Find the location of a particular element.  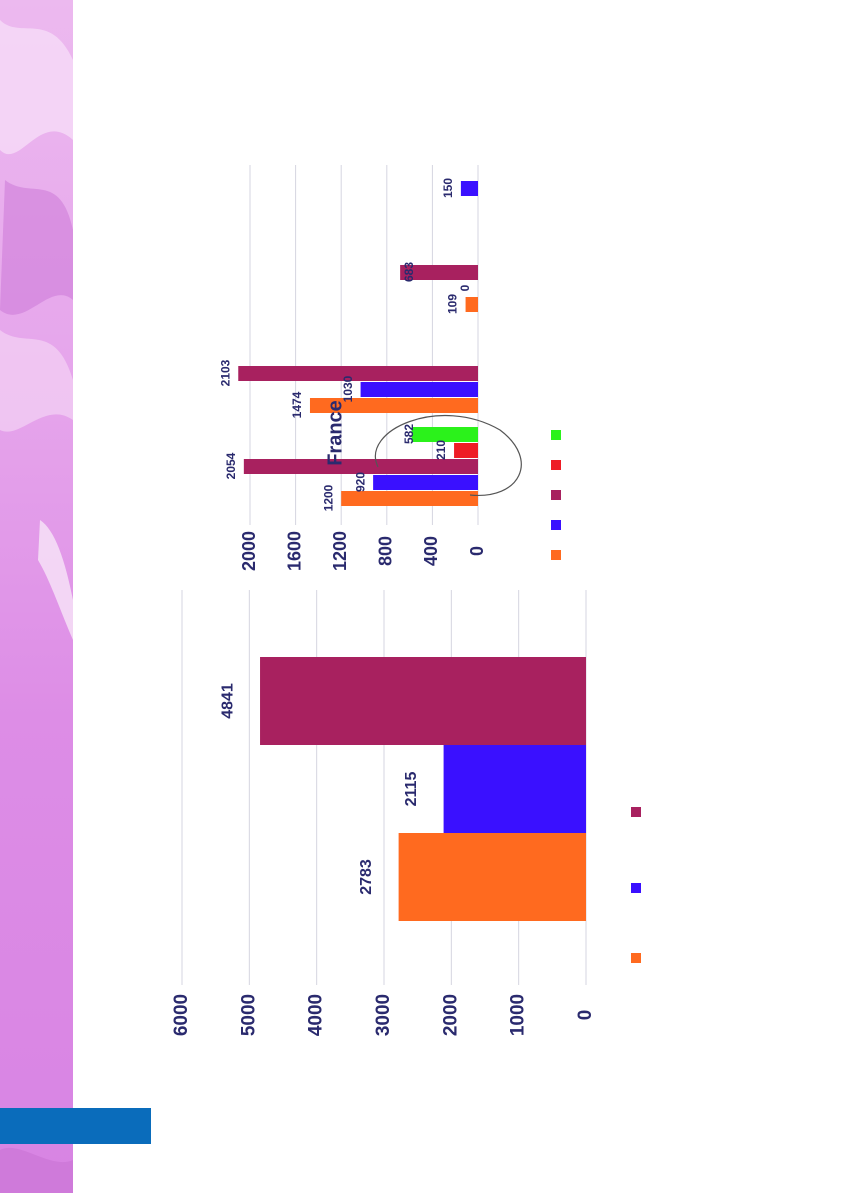

chart-2-value-label: 1474 is located at coordinates (297, 404).